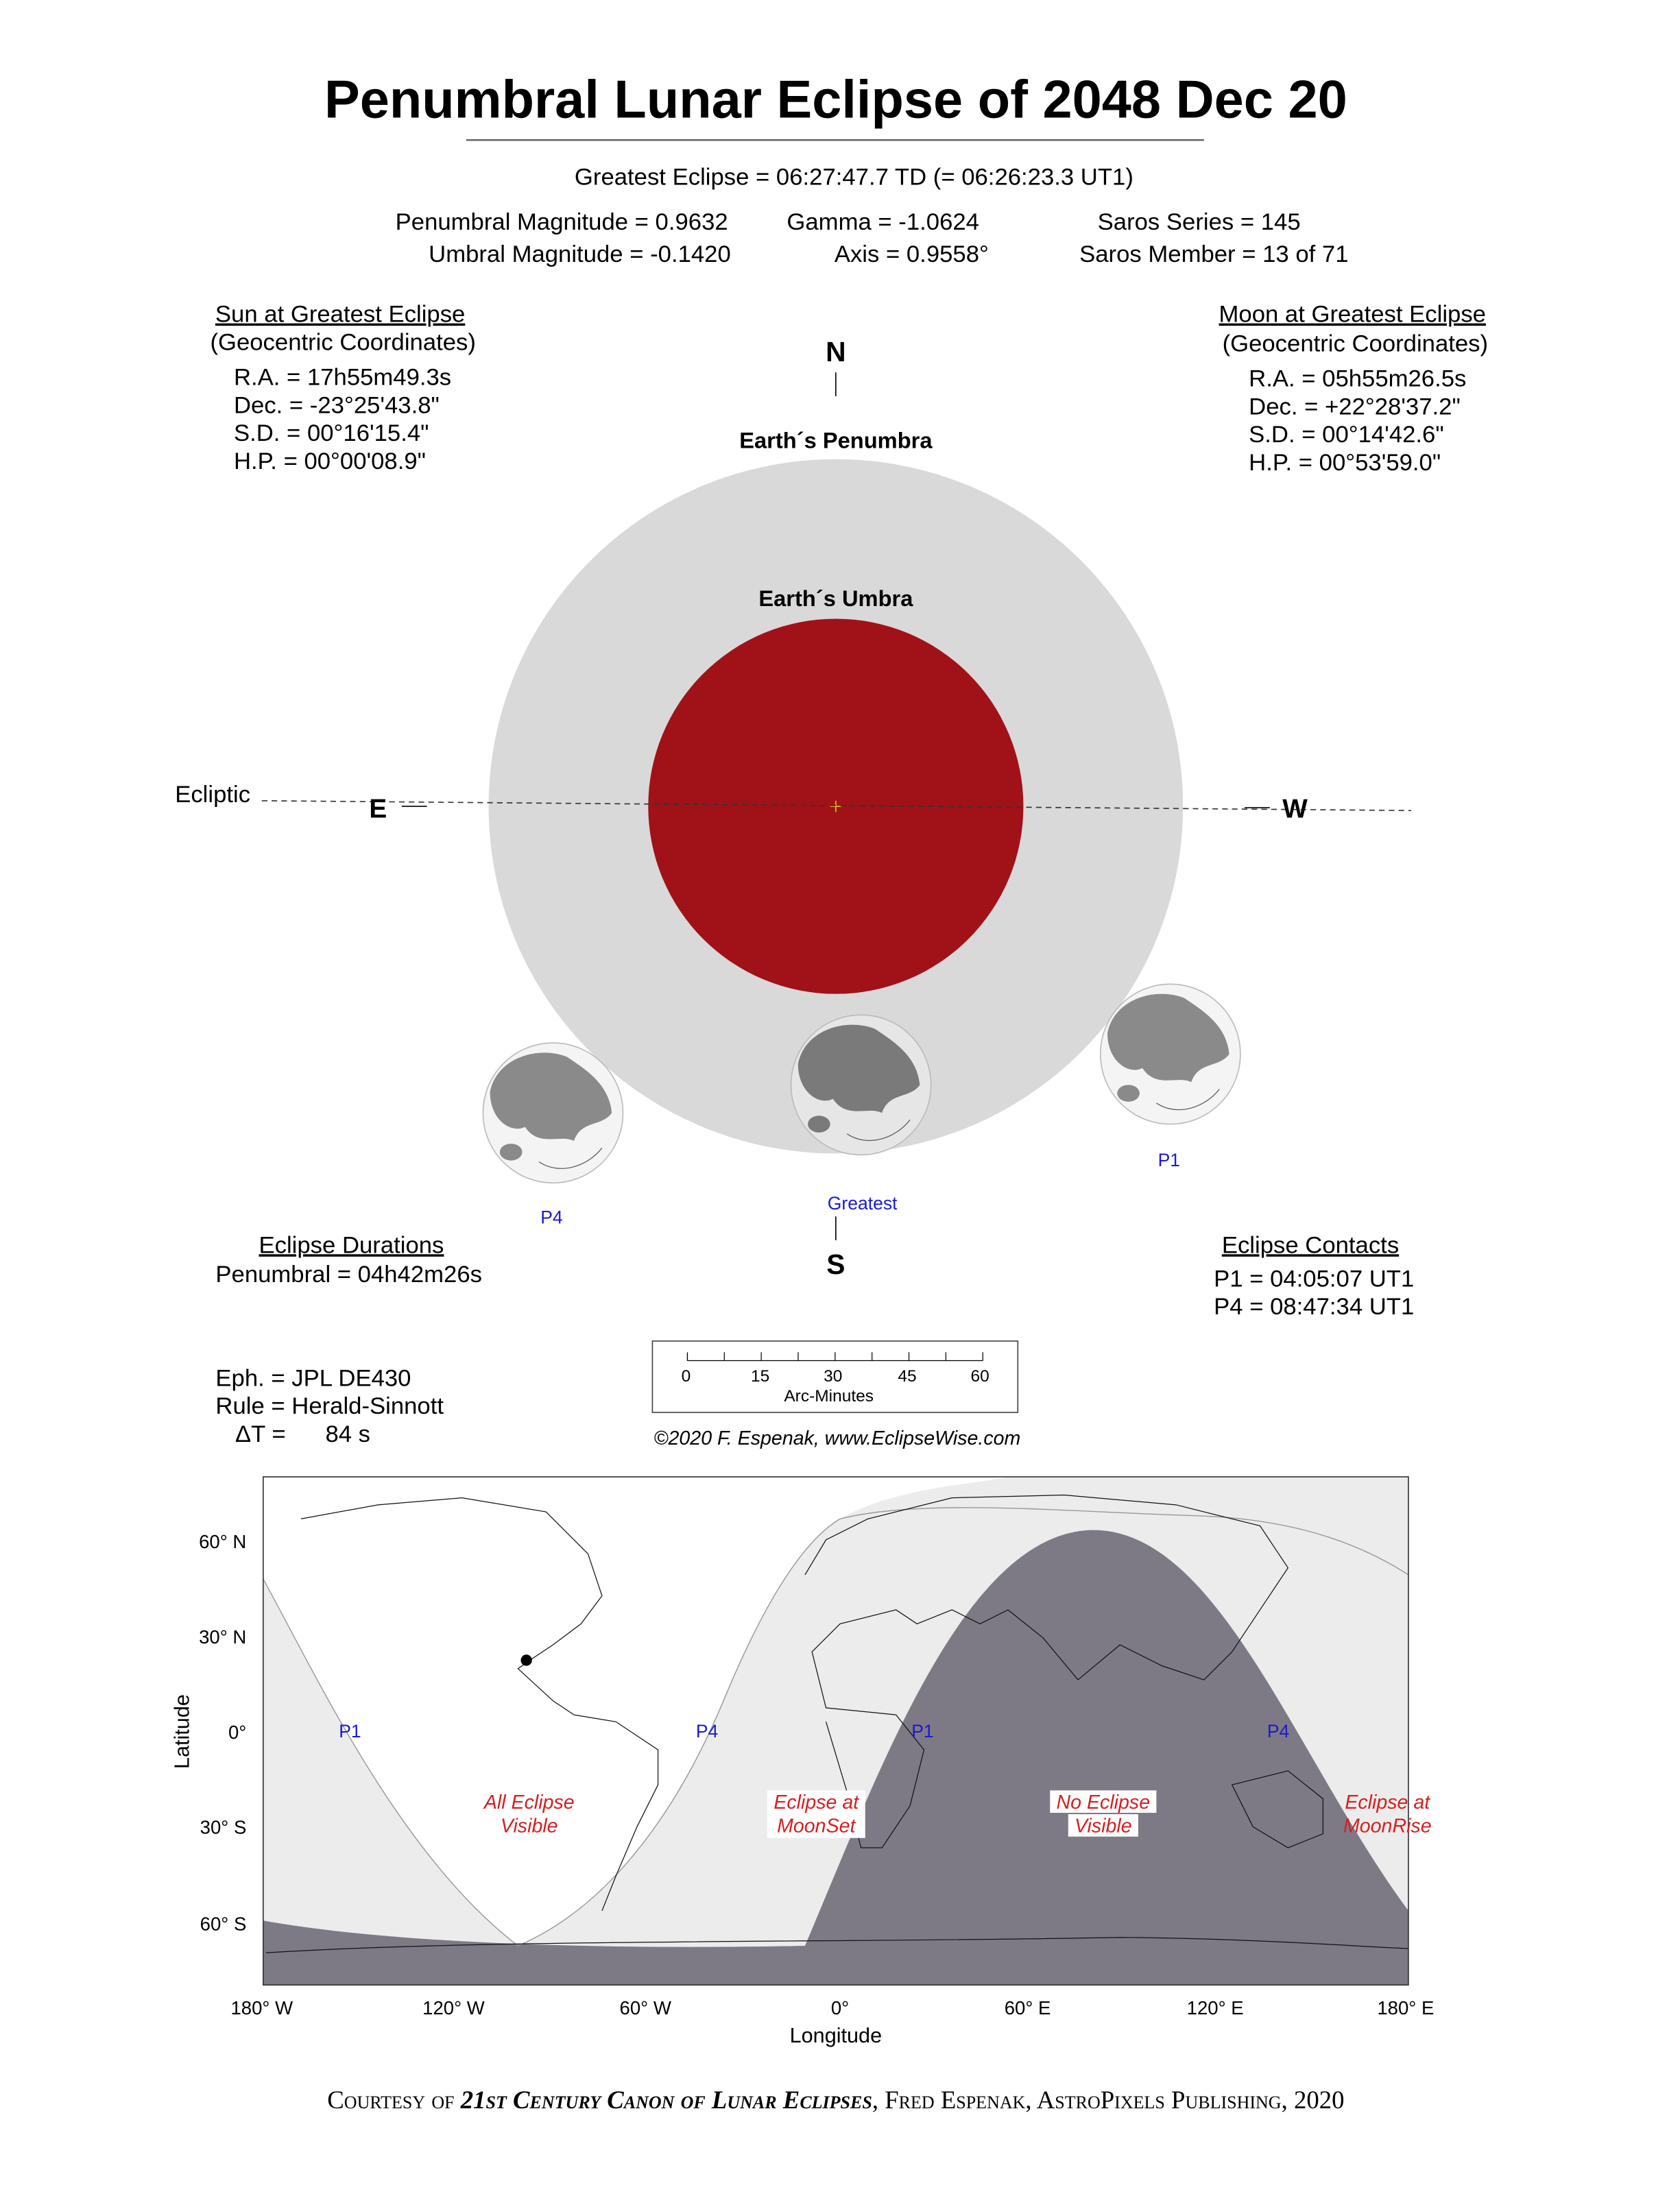 This screenshot has width=1680, height=2194. What do you see at coordinates (707, 1731) in the screenshot?
I see `map-contact-p4-west: P4` at bounding box center [707, 1731].